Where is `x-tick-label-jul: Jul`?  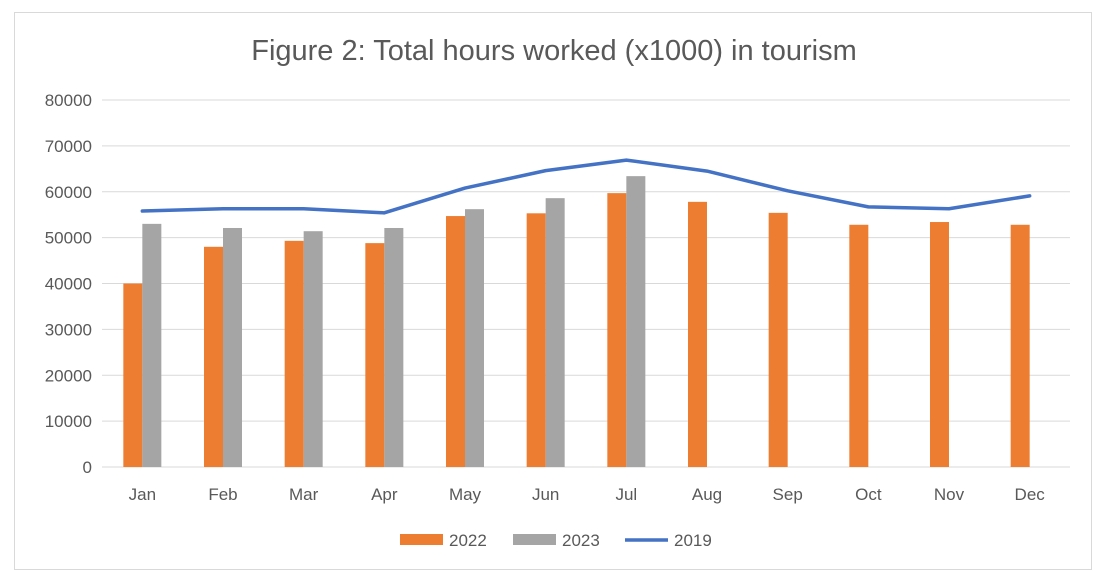
x-tick-label-jul: Jul is located at coordinates (626, 494).